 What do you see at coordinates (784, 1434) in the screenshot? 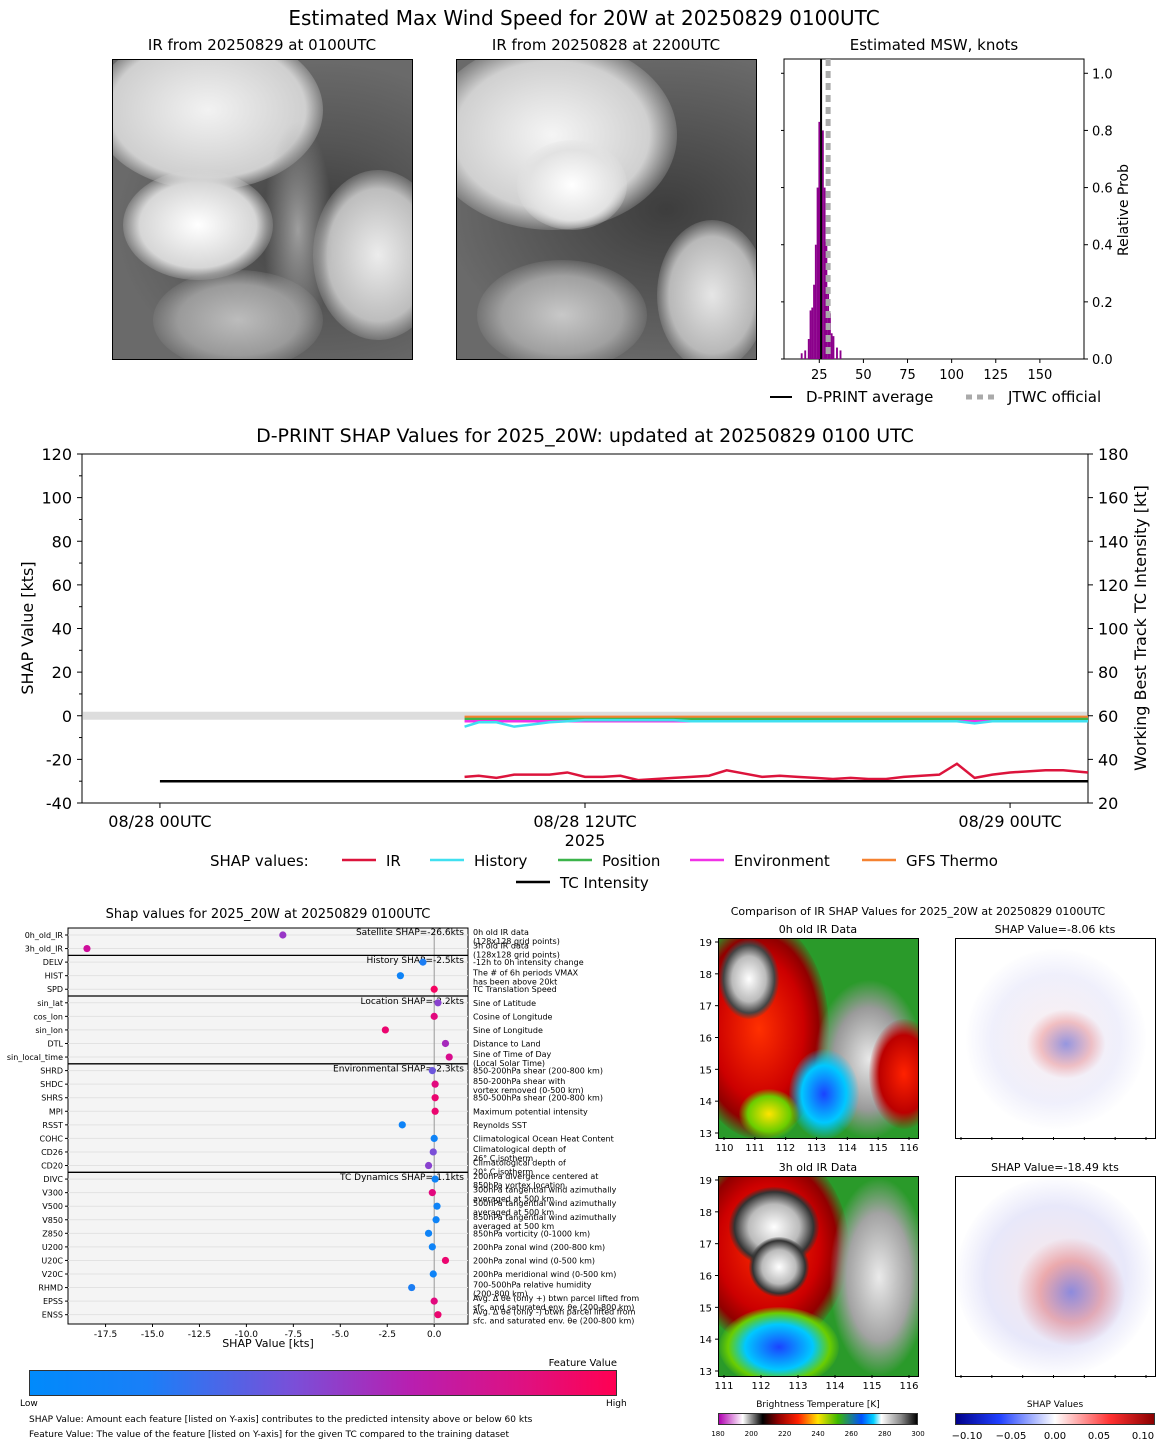
I see `bt-tick: 220` at bounding box center [784, 1434].